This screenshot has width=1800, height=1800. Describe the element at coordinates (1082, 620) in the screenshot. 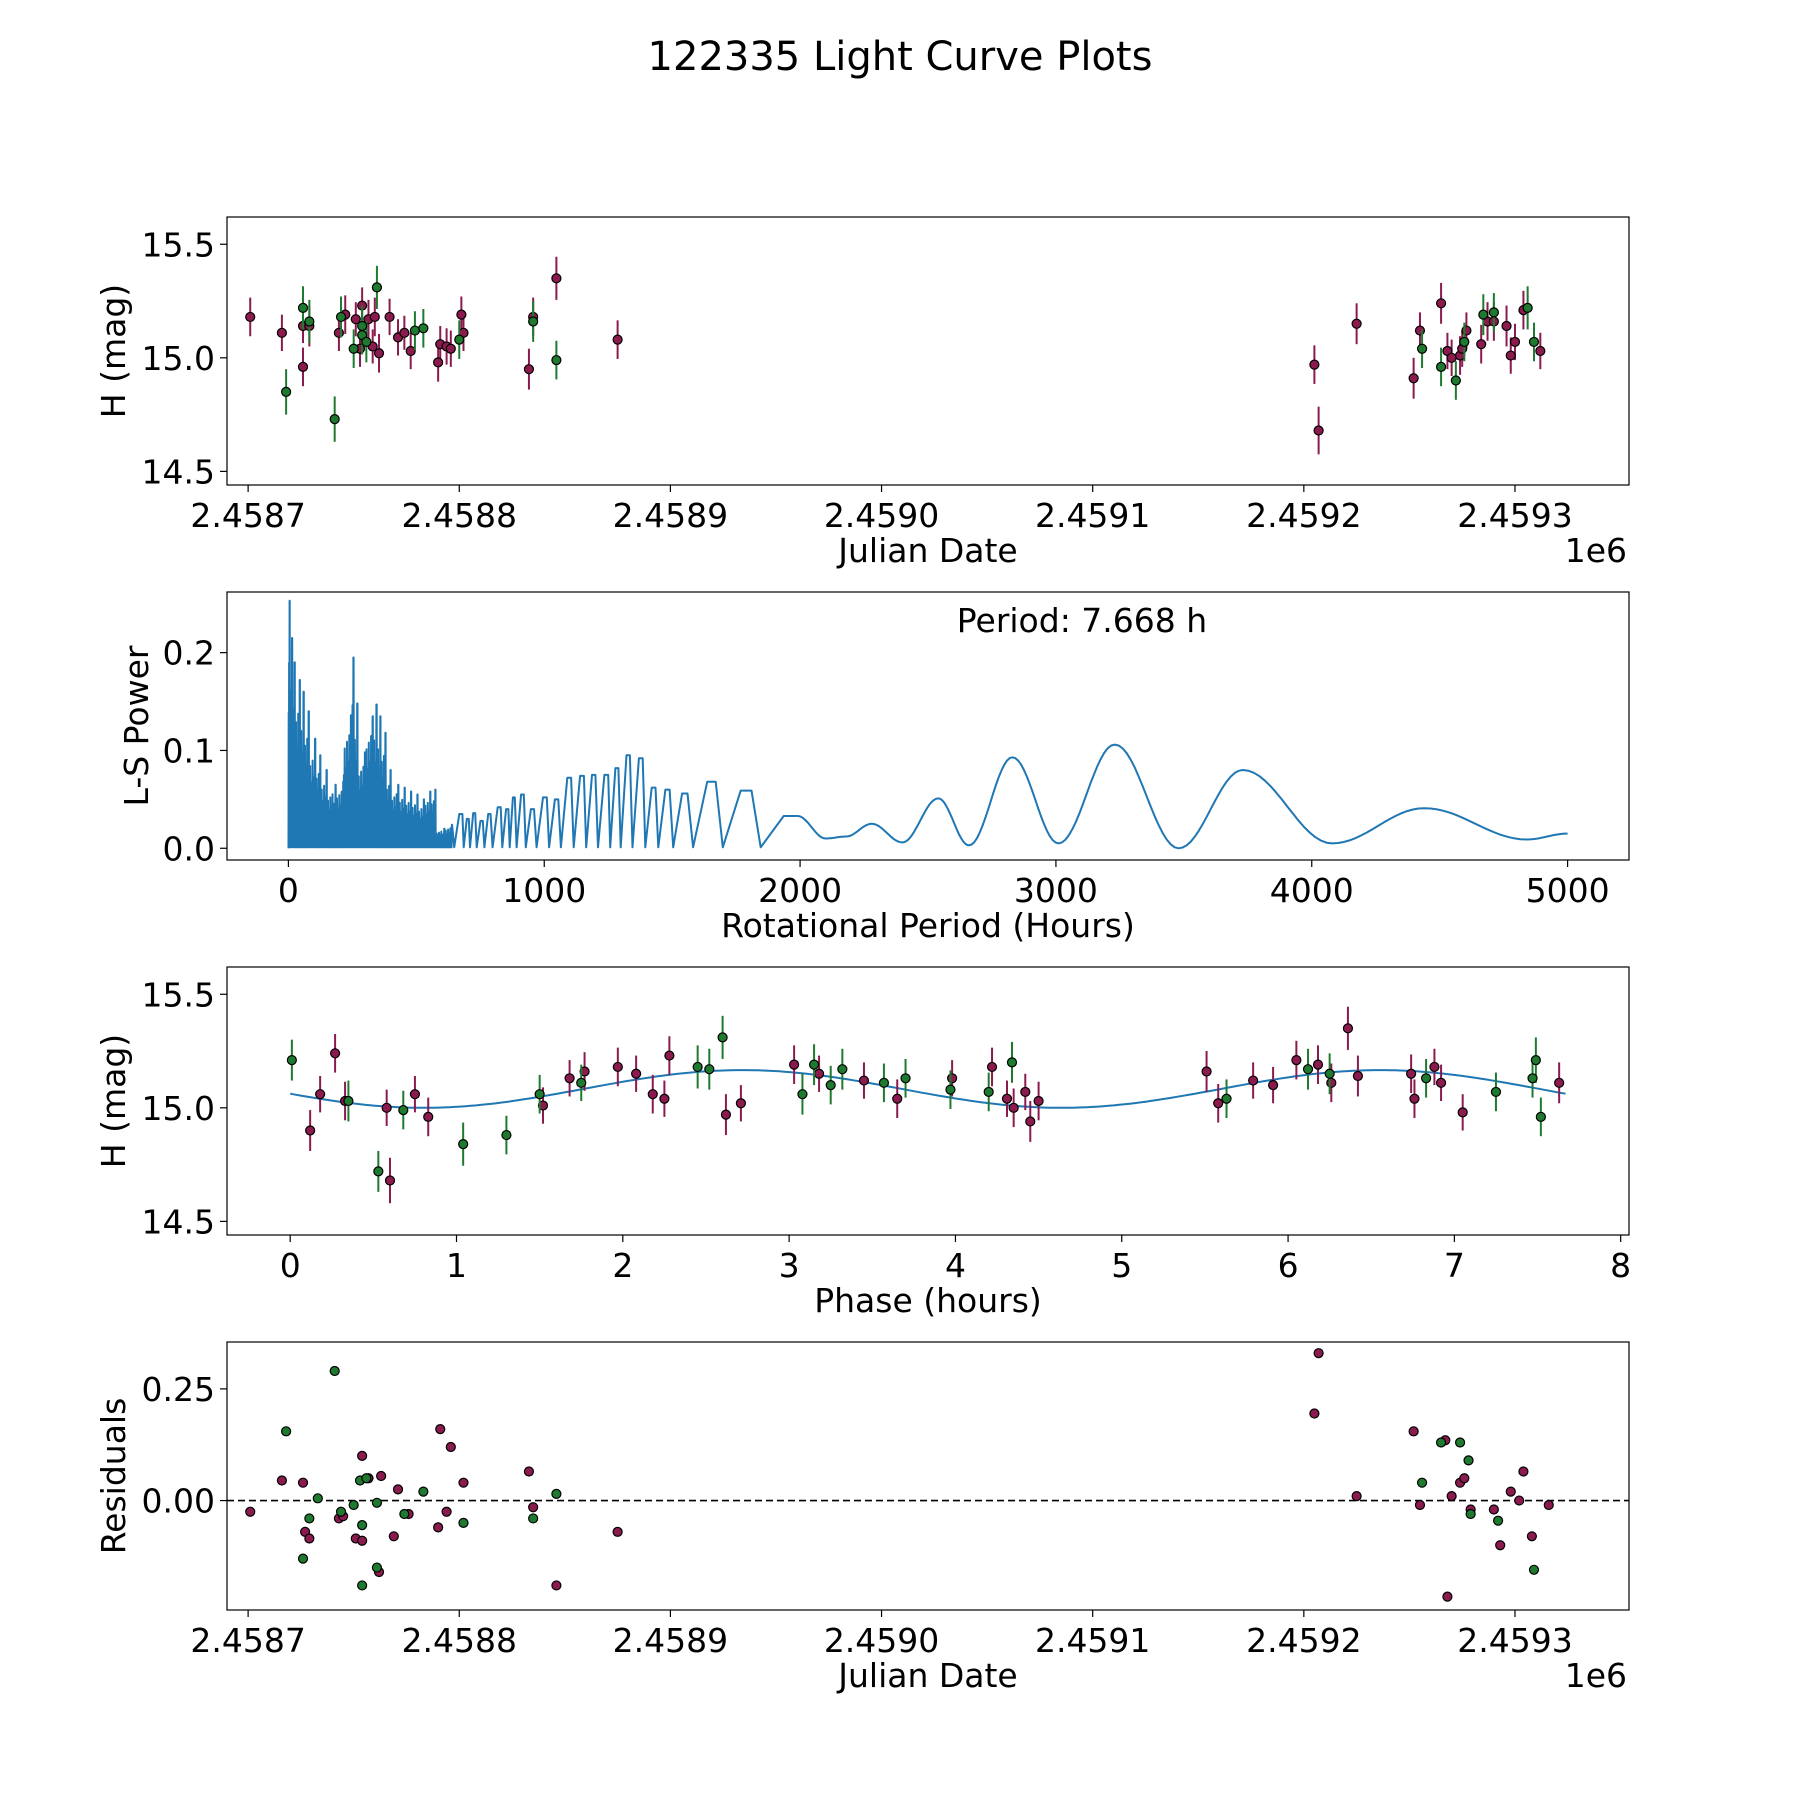

I see `period-annotation: Period: 7.668 h` at that location.